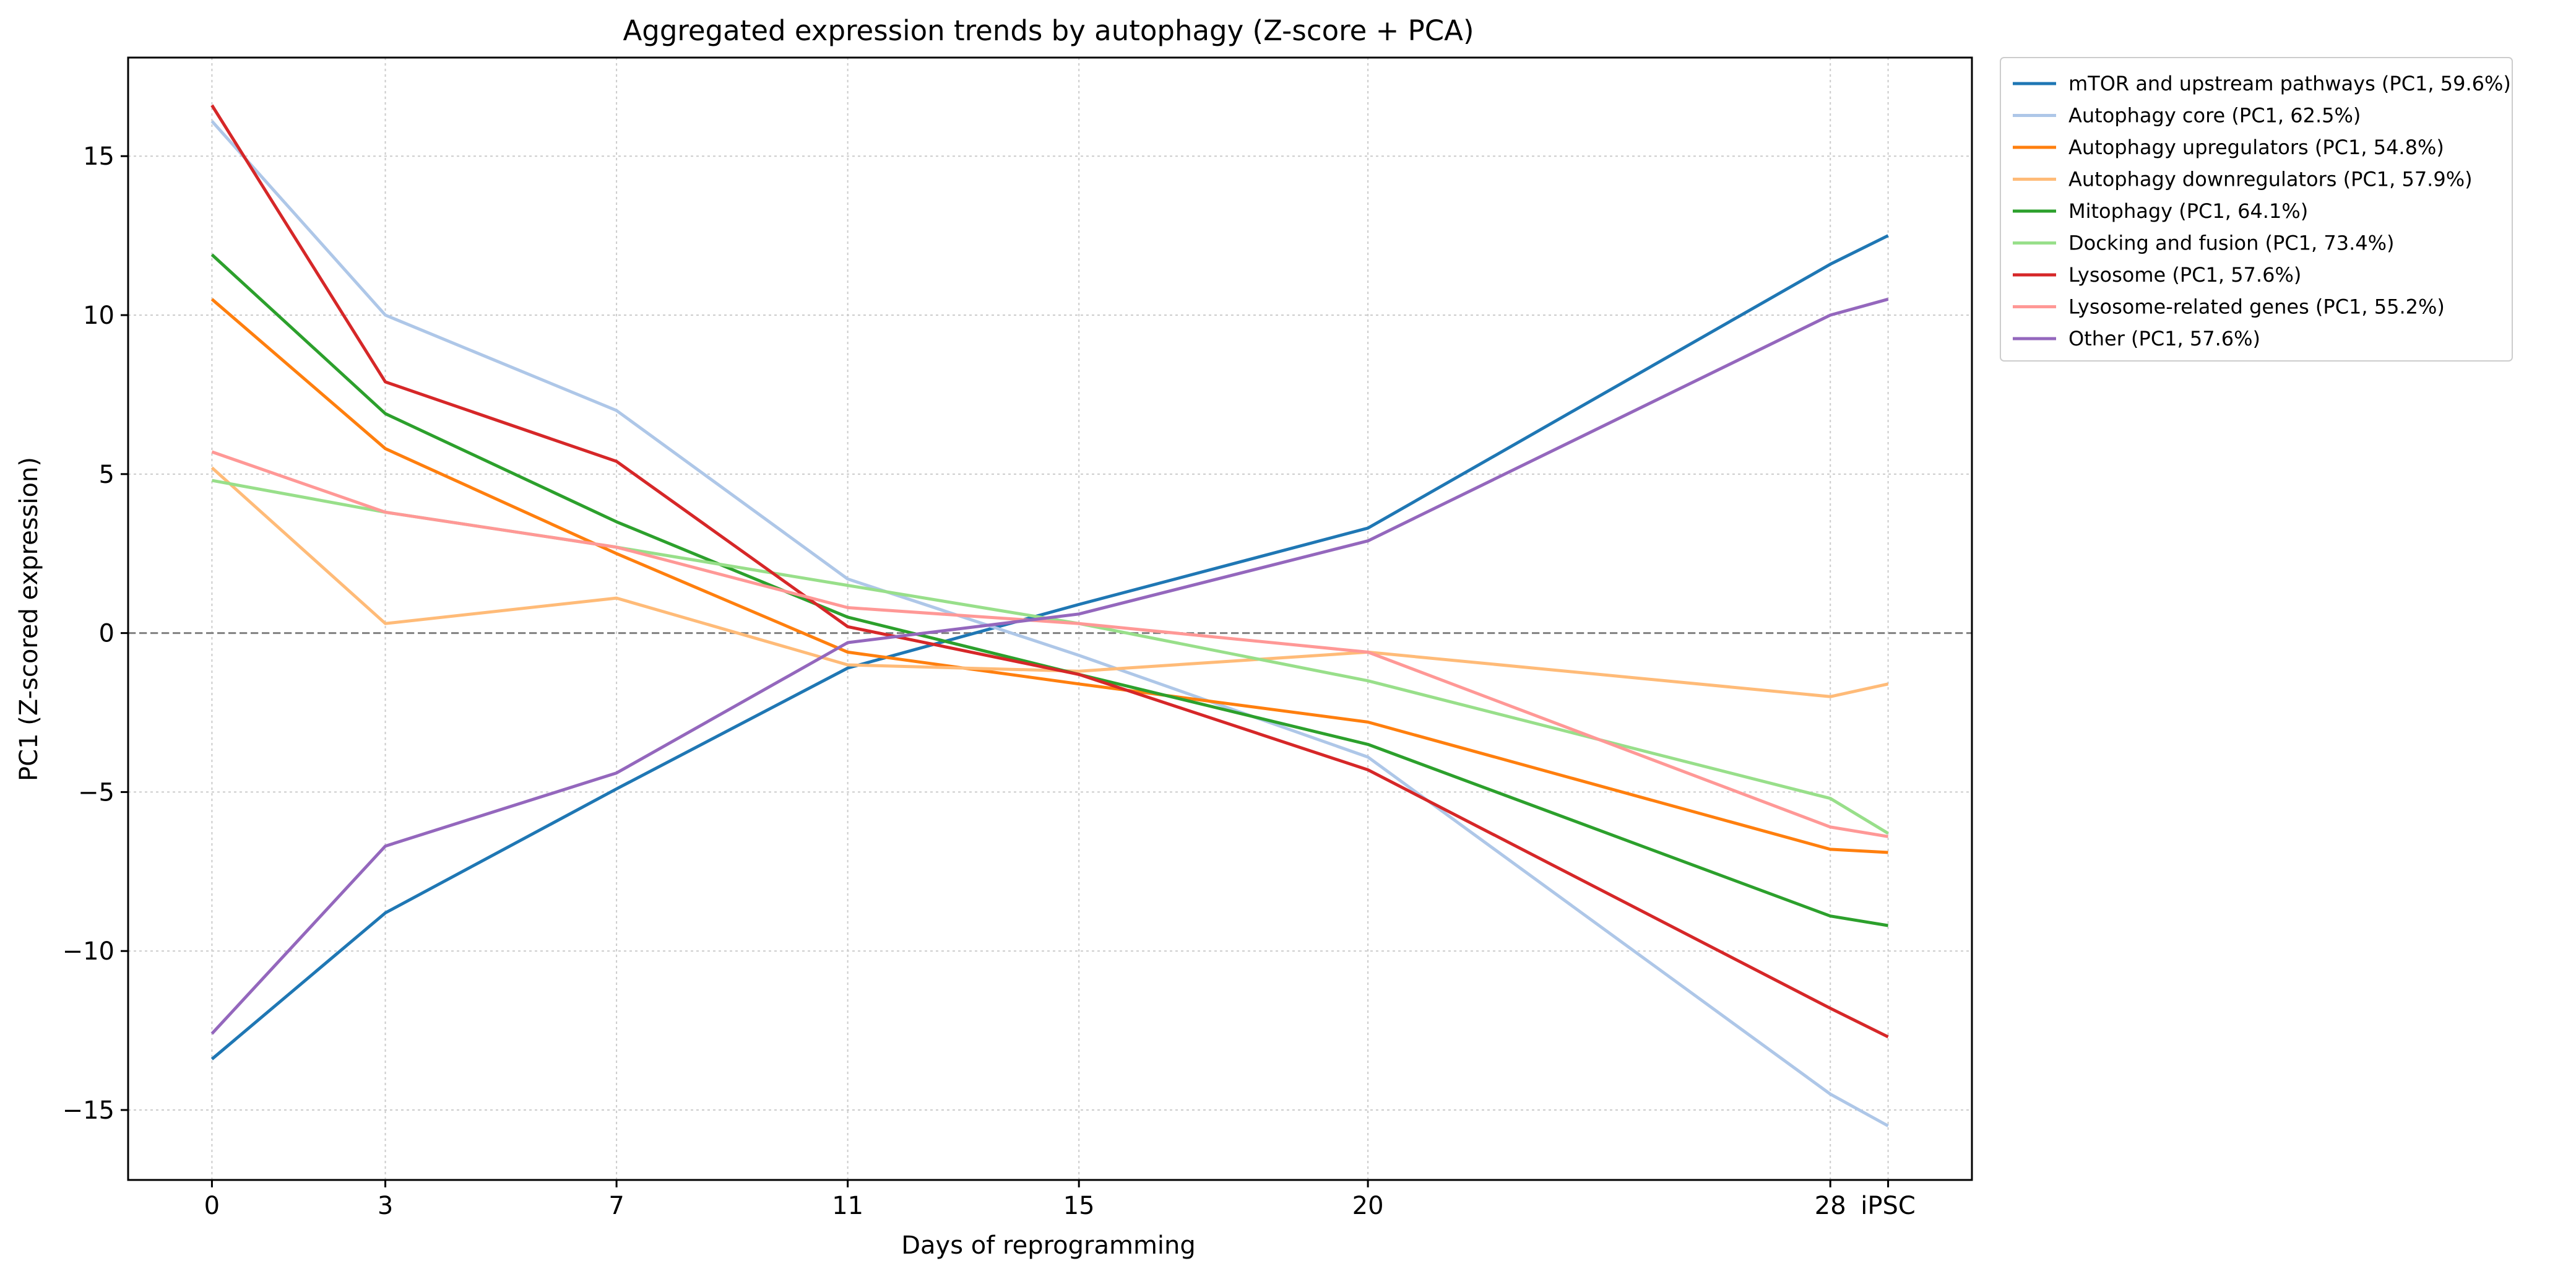 The height and width of the screenshot is (1279, 2576). Describe the element at coordinates (99, 315) in the screenshot. I see `y-tick-label: 10` at that location.